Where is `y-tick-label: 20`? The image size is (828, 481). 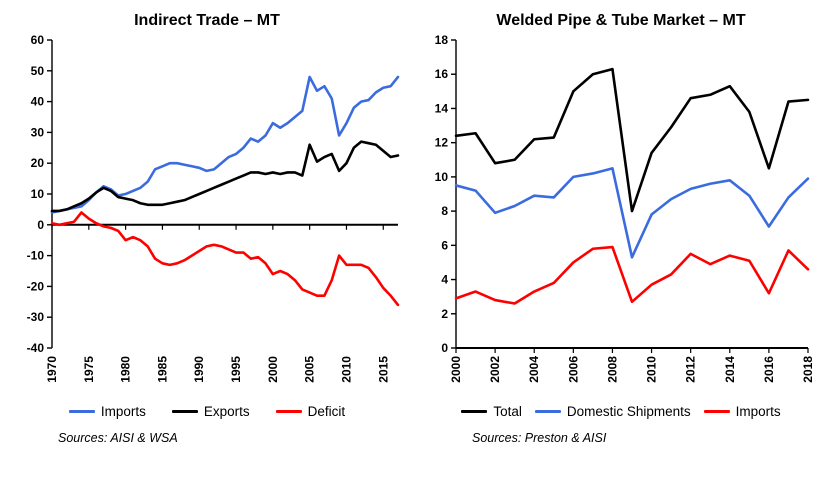
y-tick-label: 20 is located at coordinates (38, 163).